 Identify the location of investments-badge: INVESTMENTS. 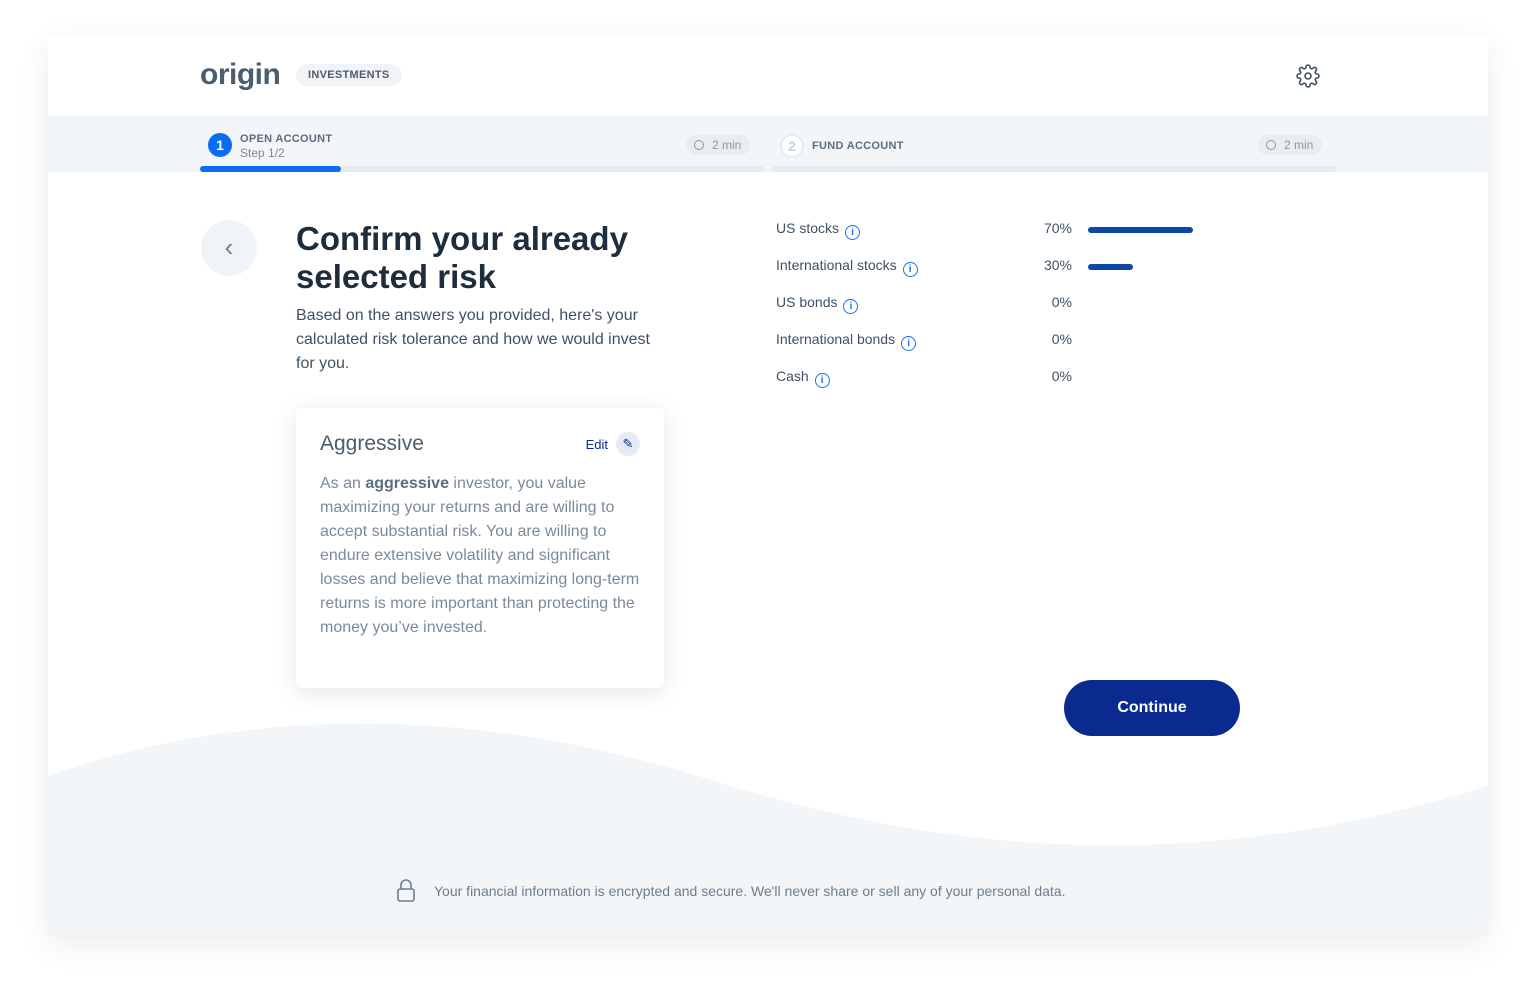
(349, 75).